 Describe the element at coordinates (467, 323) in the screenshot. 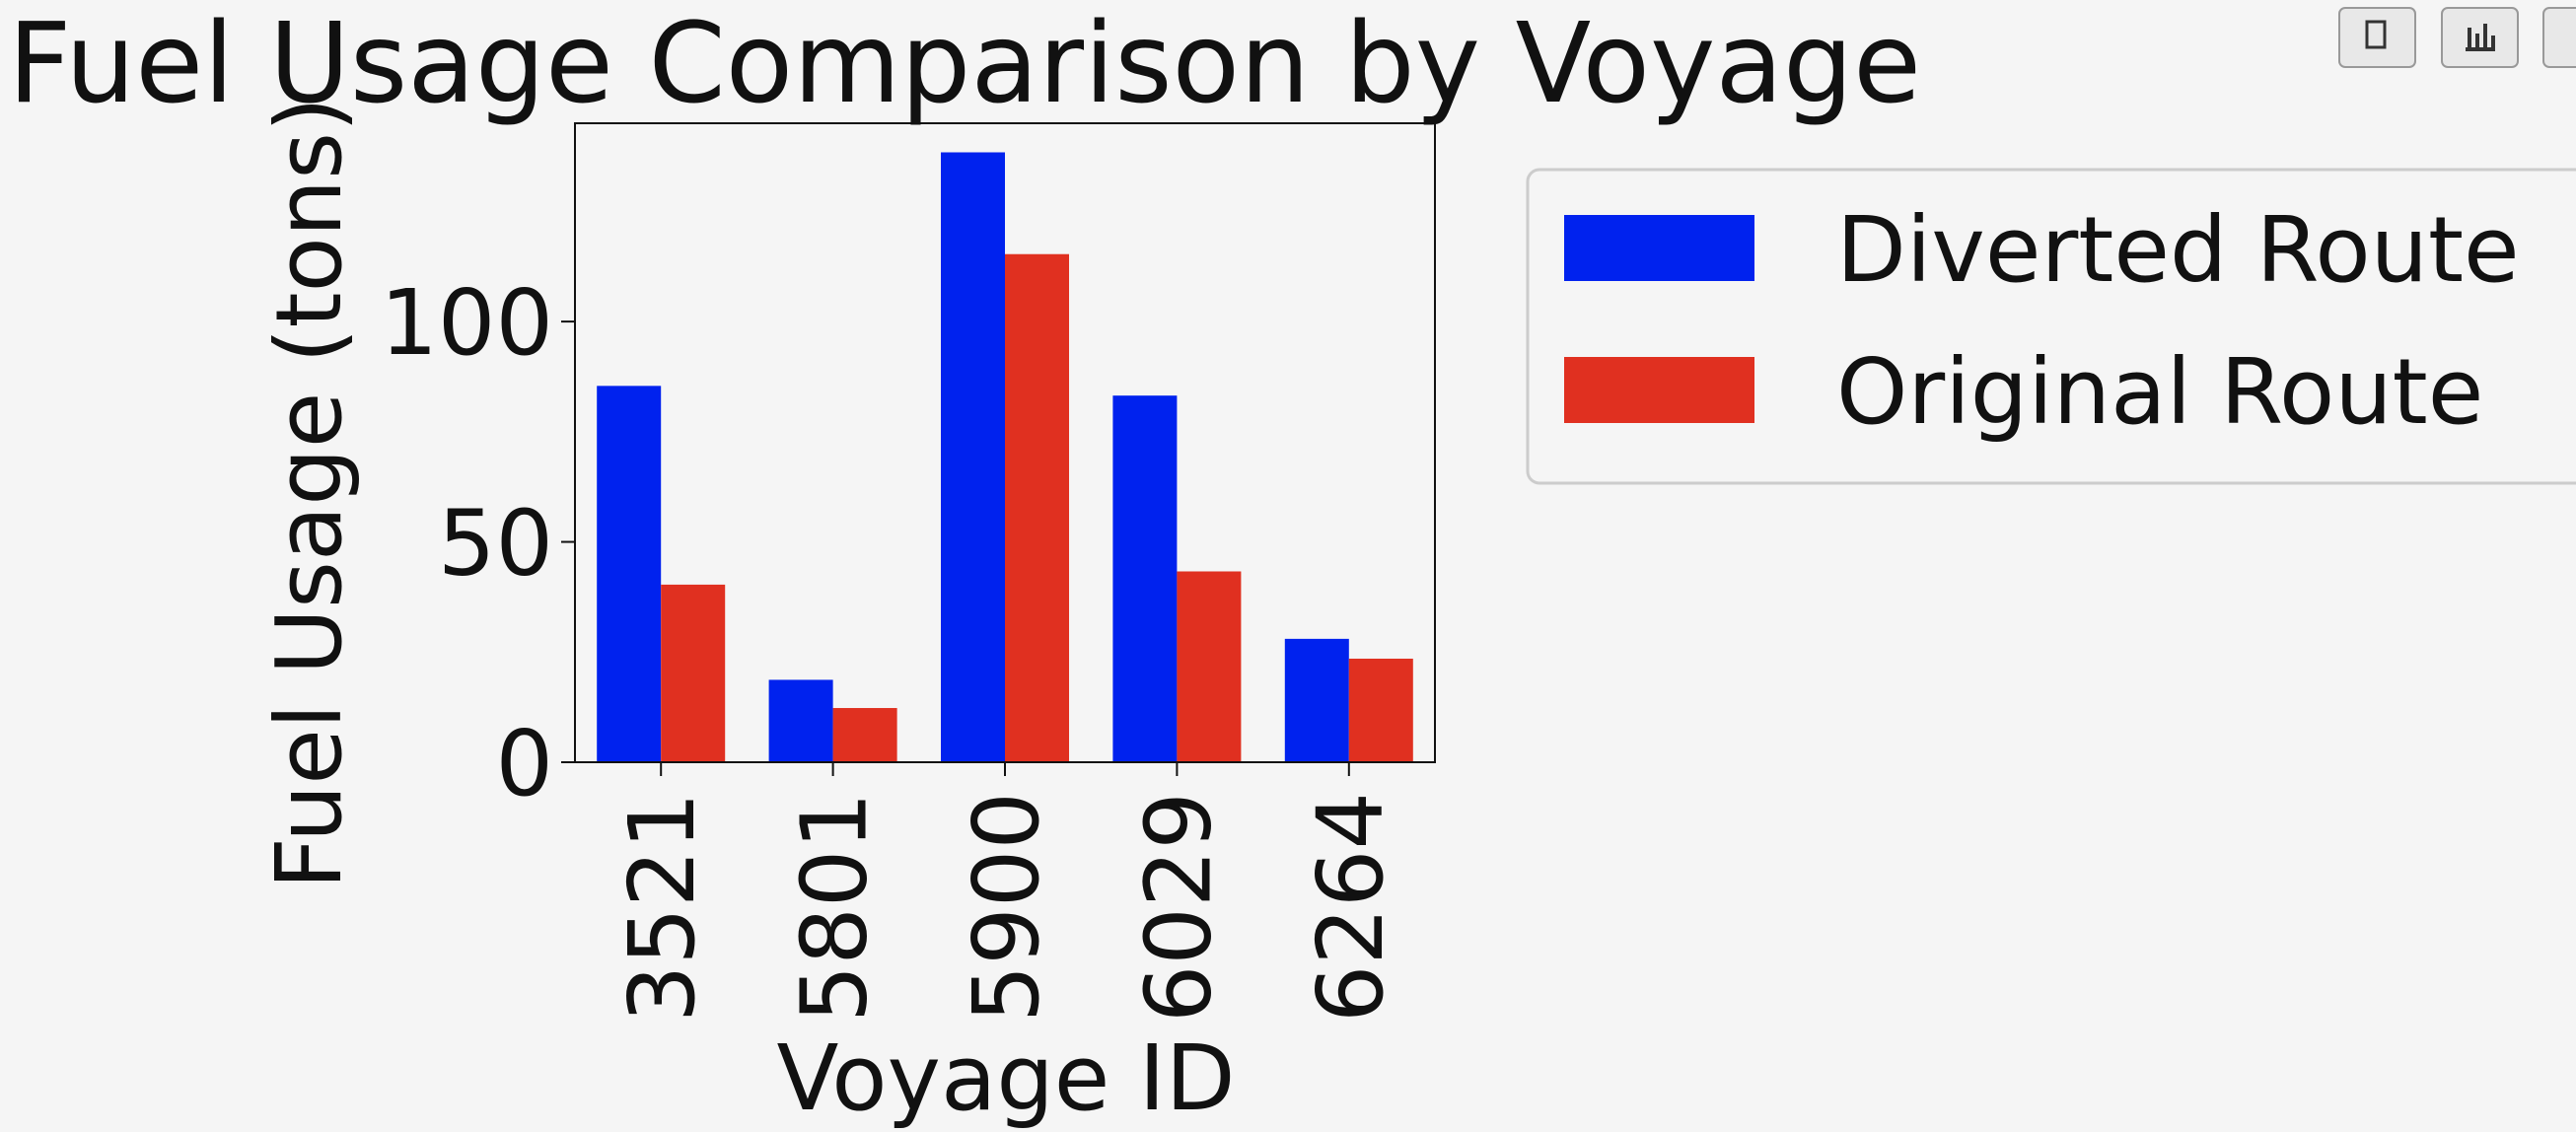

I see `y-tick-label: 100` at that location.